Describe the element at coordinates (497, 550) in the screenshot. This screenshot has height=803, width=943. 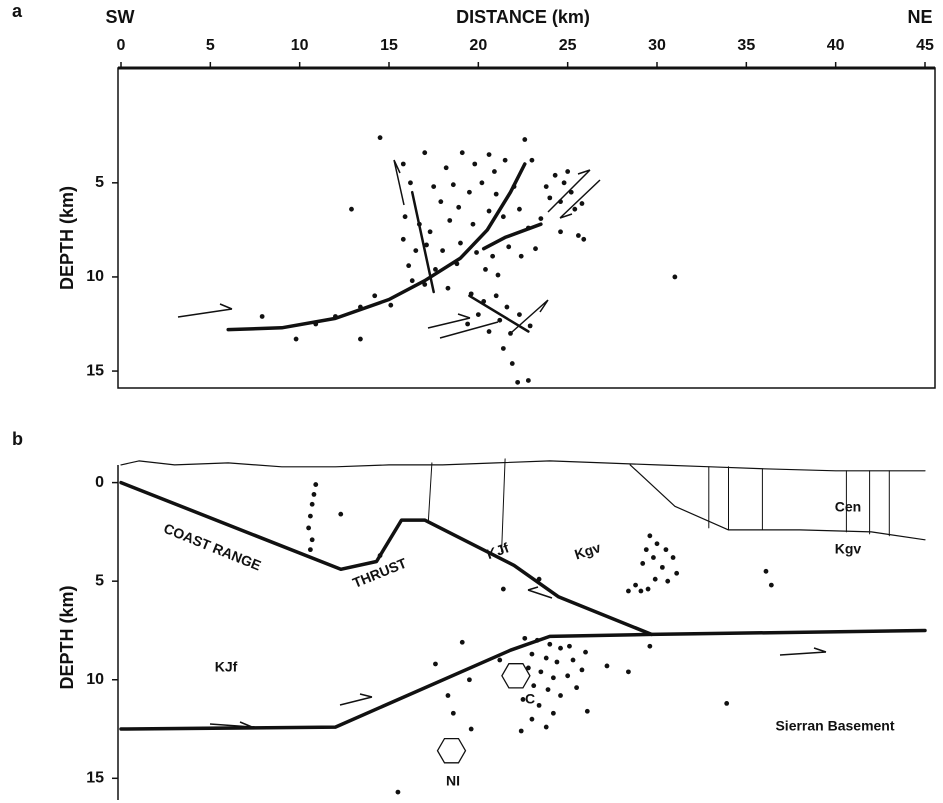
I see `annotation: KJf` at that location.